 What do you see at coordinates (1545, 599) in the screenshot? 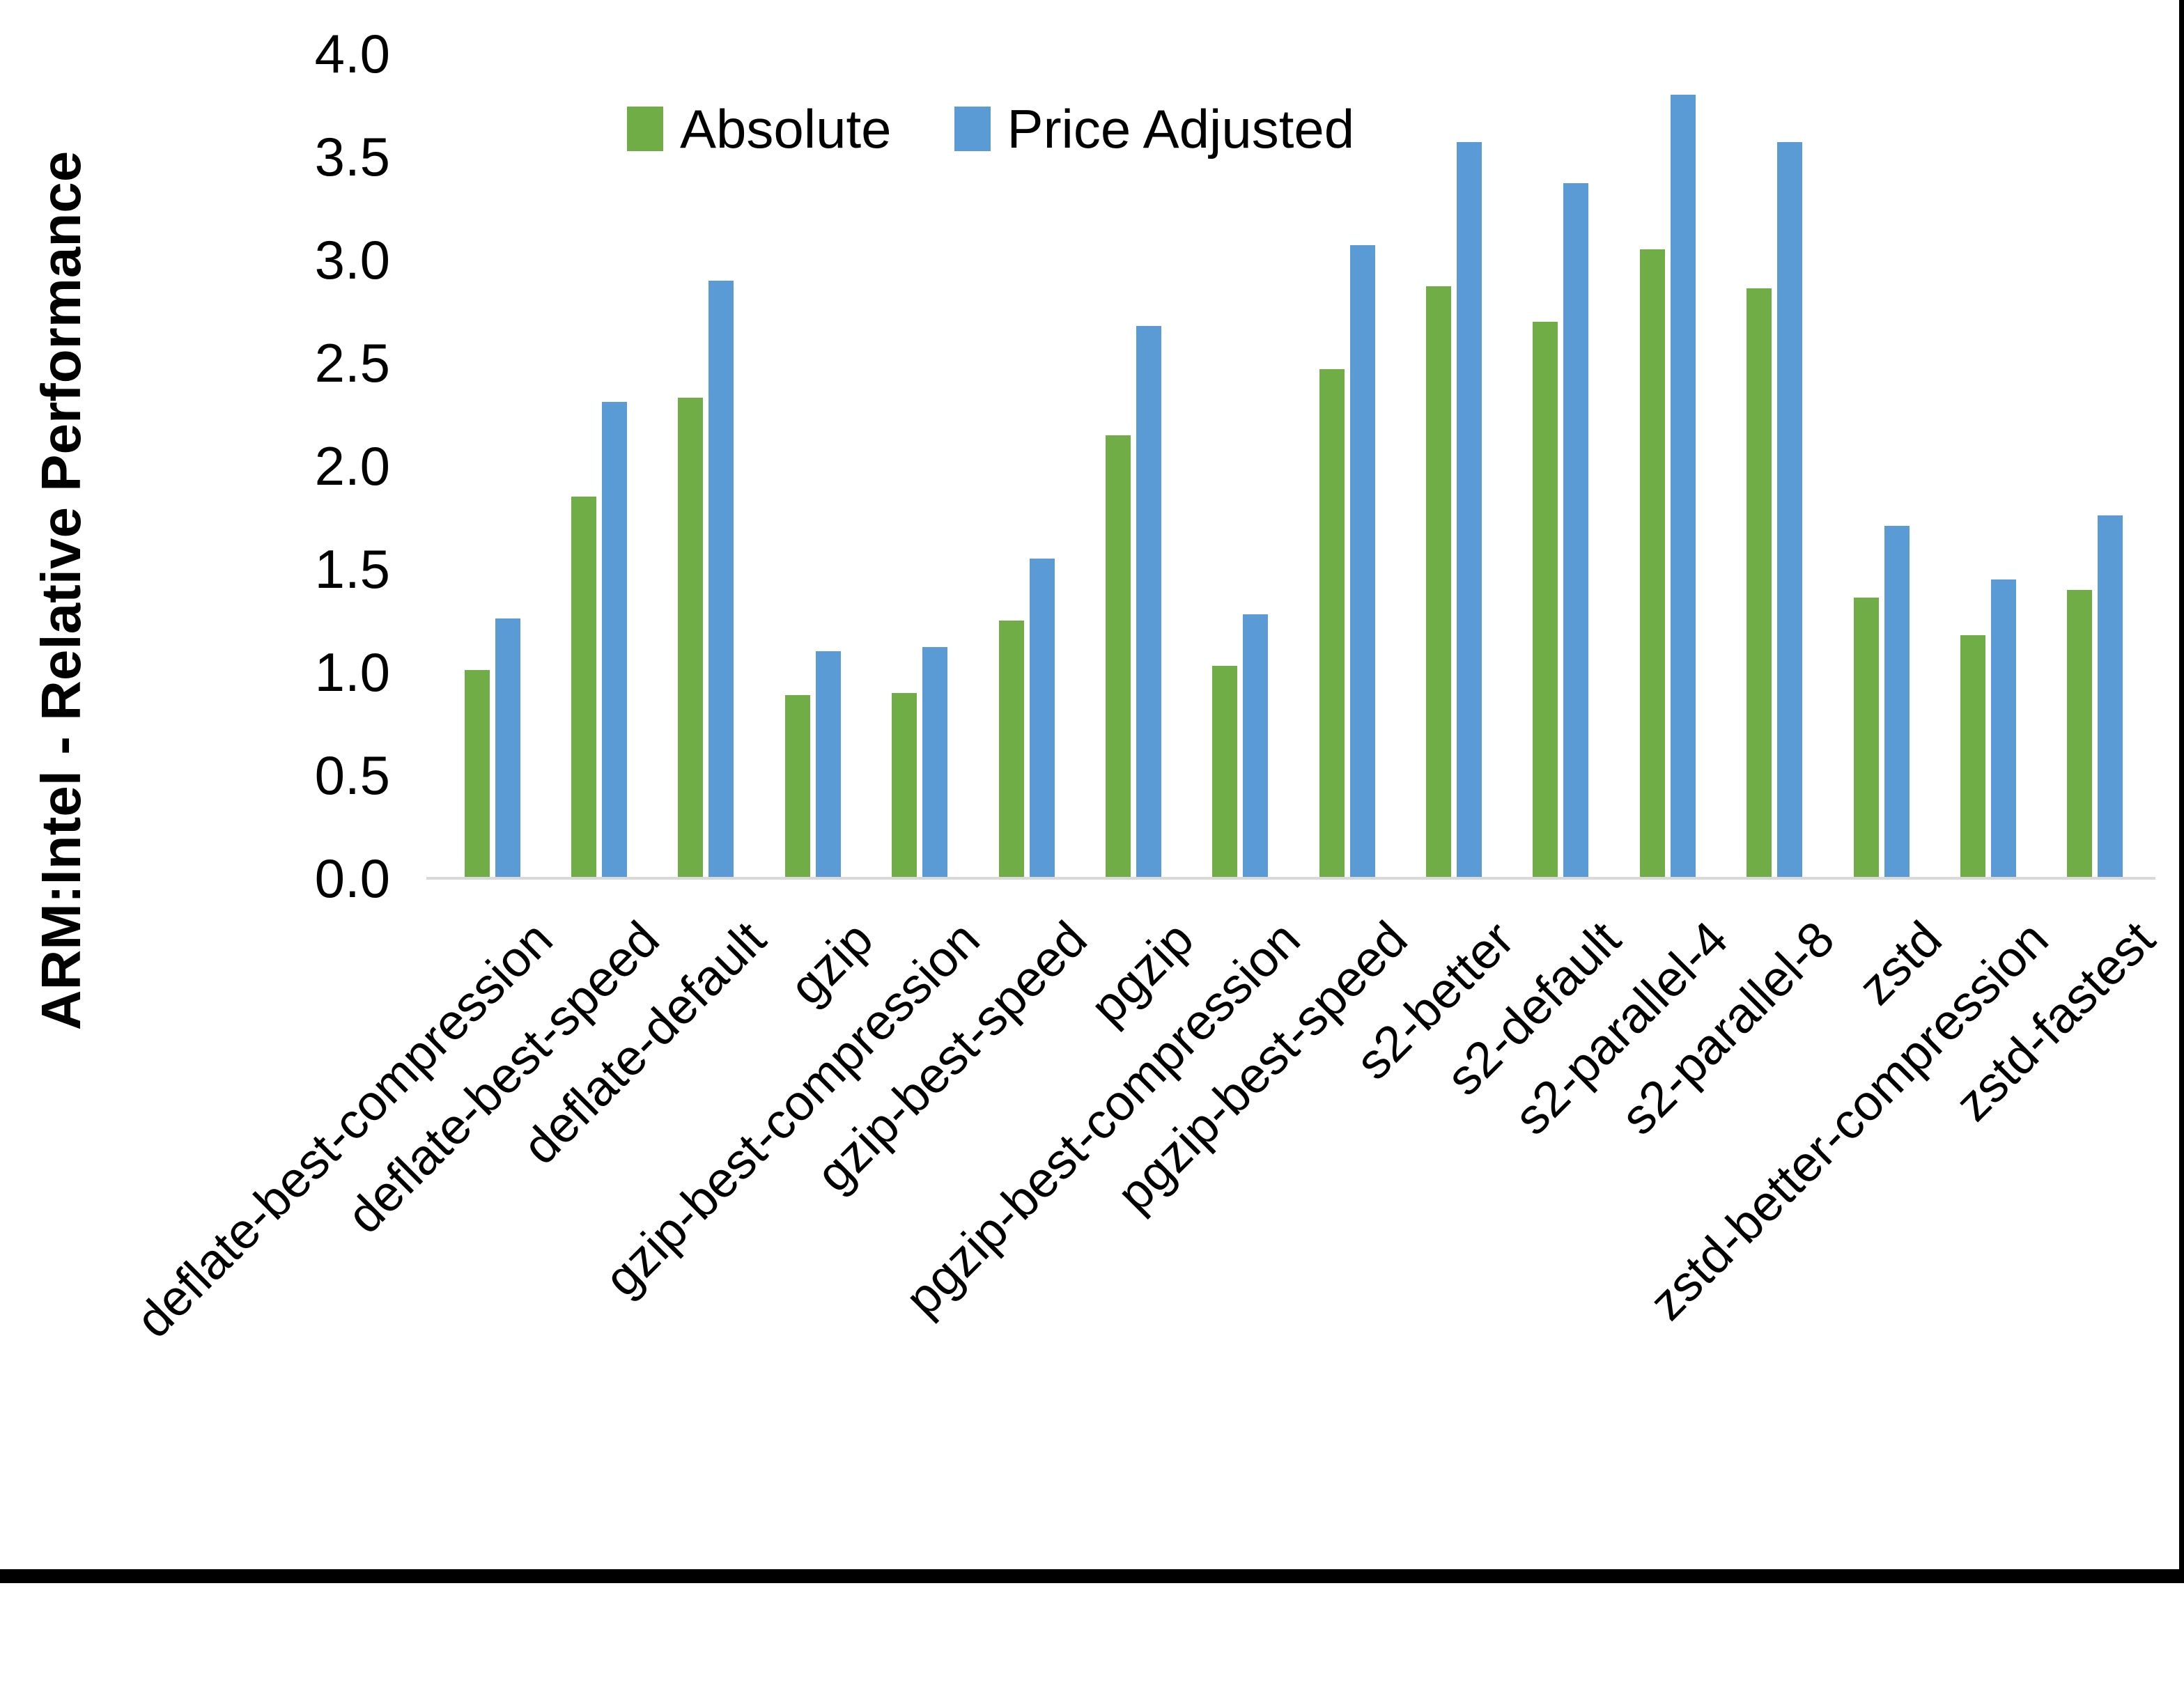
I see `bar-absolute-s2-default` at bounding box center [1545, 599].